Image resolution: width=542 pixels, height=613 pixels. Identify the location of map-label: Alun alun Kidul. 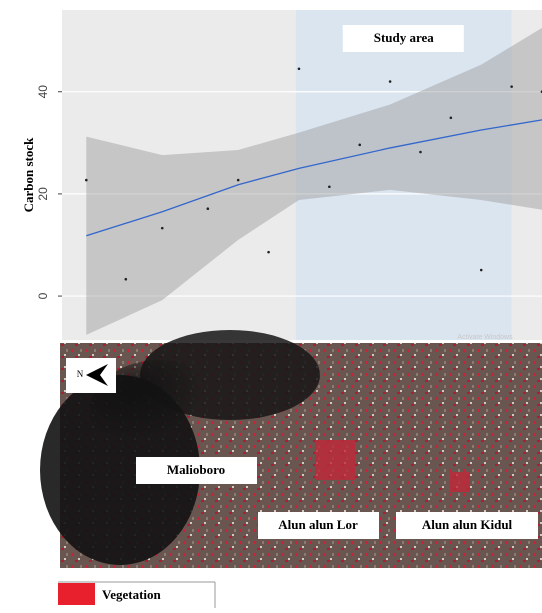
(467, 524).